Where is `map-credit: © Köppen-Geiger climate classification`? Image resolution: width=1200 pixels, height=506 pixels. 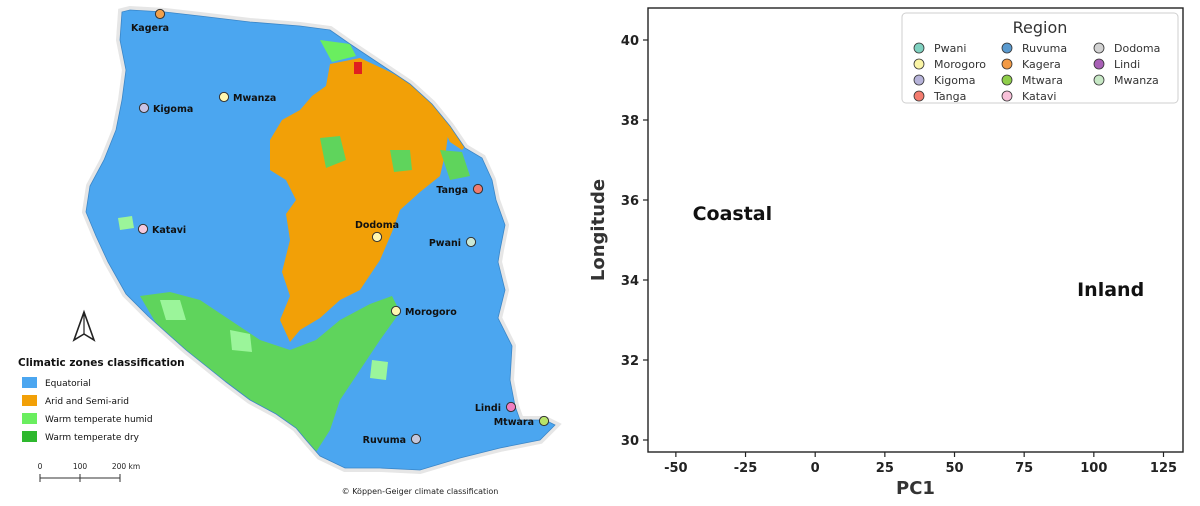
map-credit: © Köppen-Geiger climate classification is located at coordinates (420, 491).